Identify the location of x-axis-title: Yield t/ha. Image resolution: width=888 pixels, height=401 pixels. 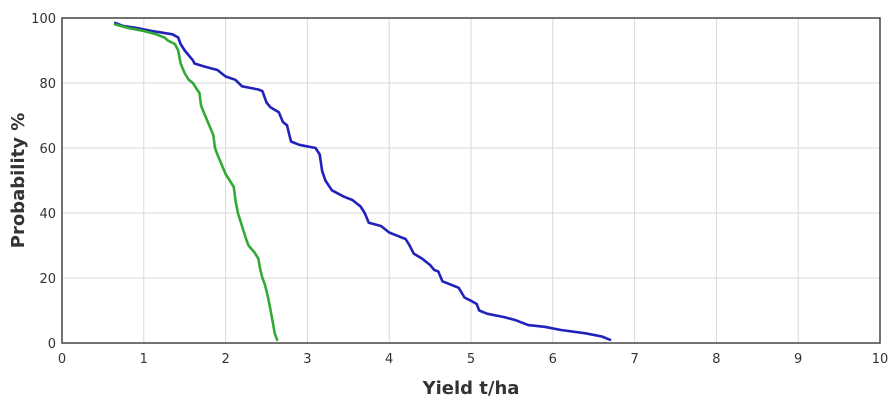
(471, 388).